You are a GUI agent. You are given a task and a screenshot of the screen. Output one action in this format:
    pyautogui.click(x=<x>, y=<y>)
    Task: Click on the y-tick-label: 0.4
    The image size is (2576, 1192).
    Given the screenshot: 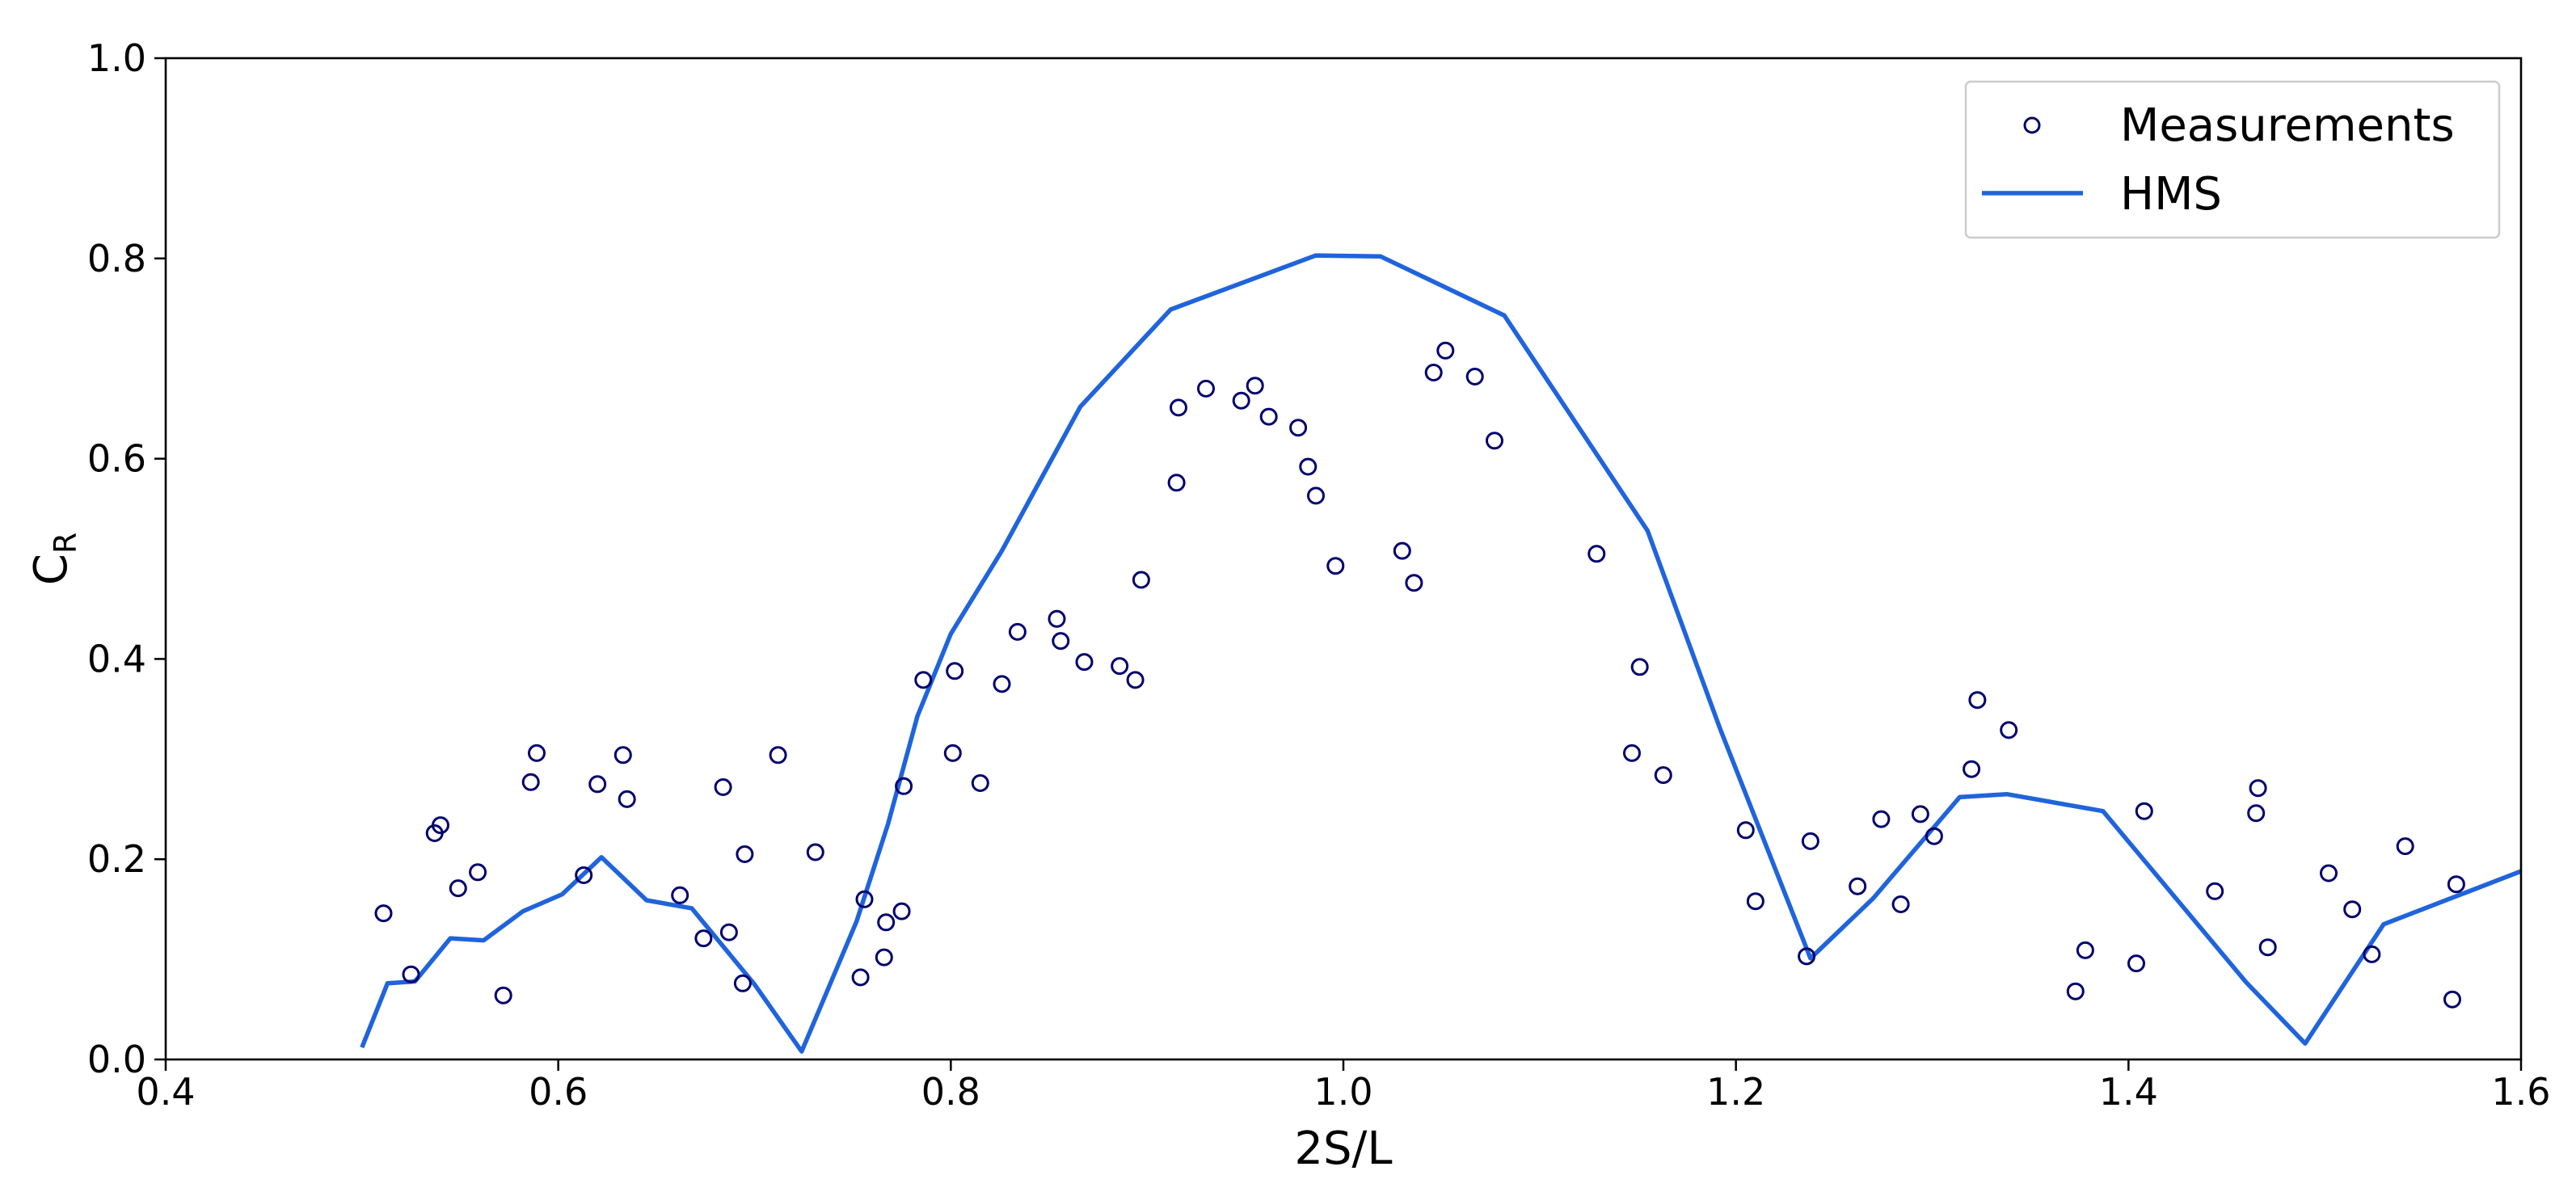 What is the action you would take?
    pyautogui.click(x=116, y=658)
    